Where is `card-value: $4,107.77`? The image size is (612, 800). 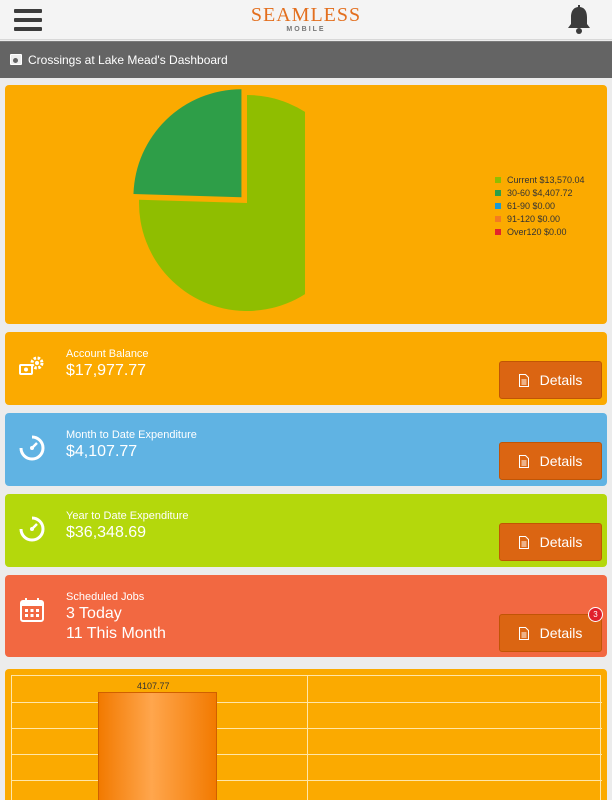
card-value: $4,107.77 is located at coordinates (102, 451).